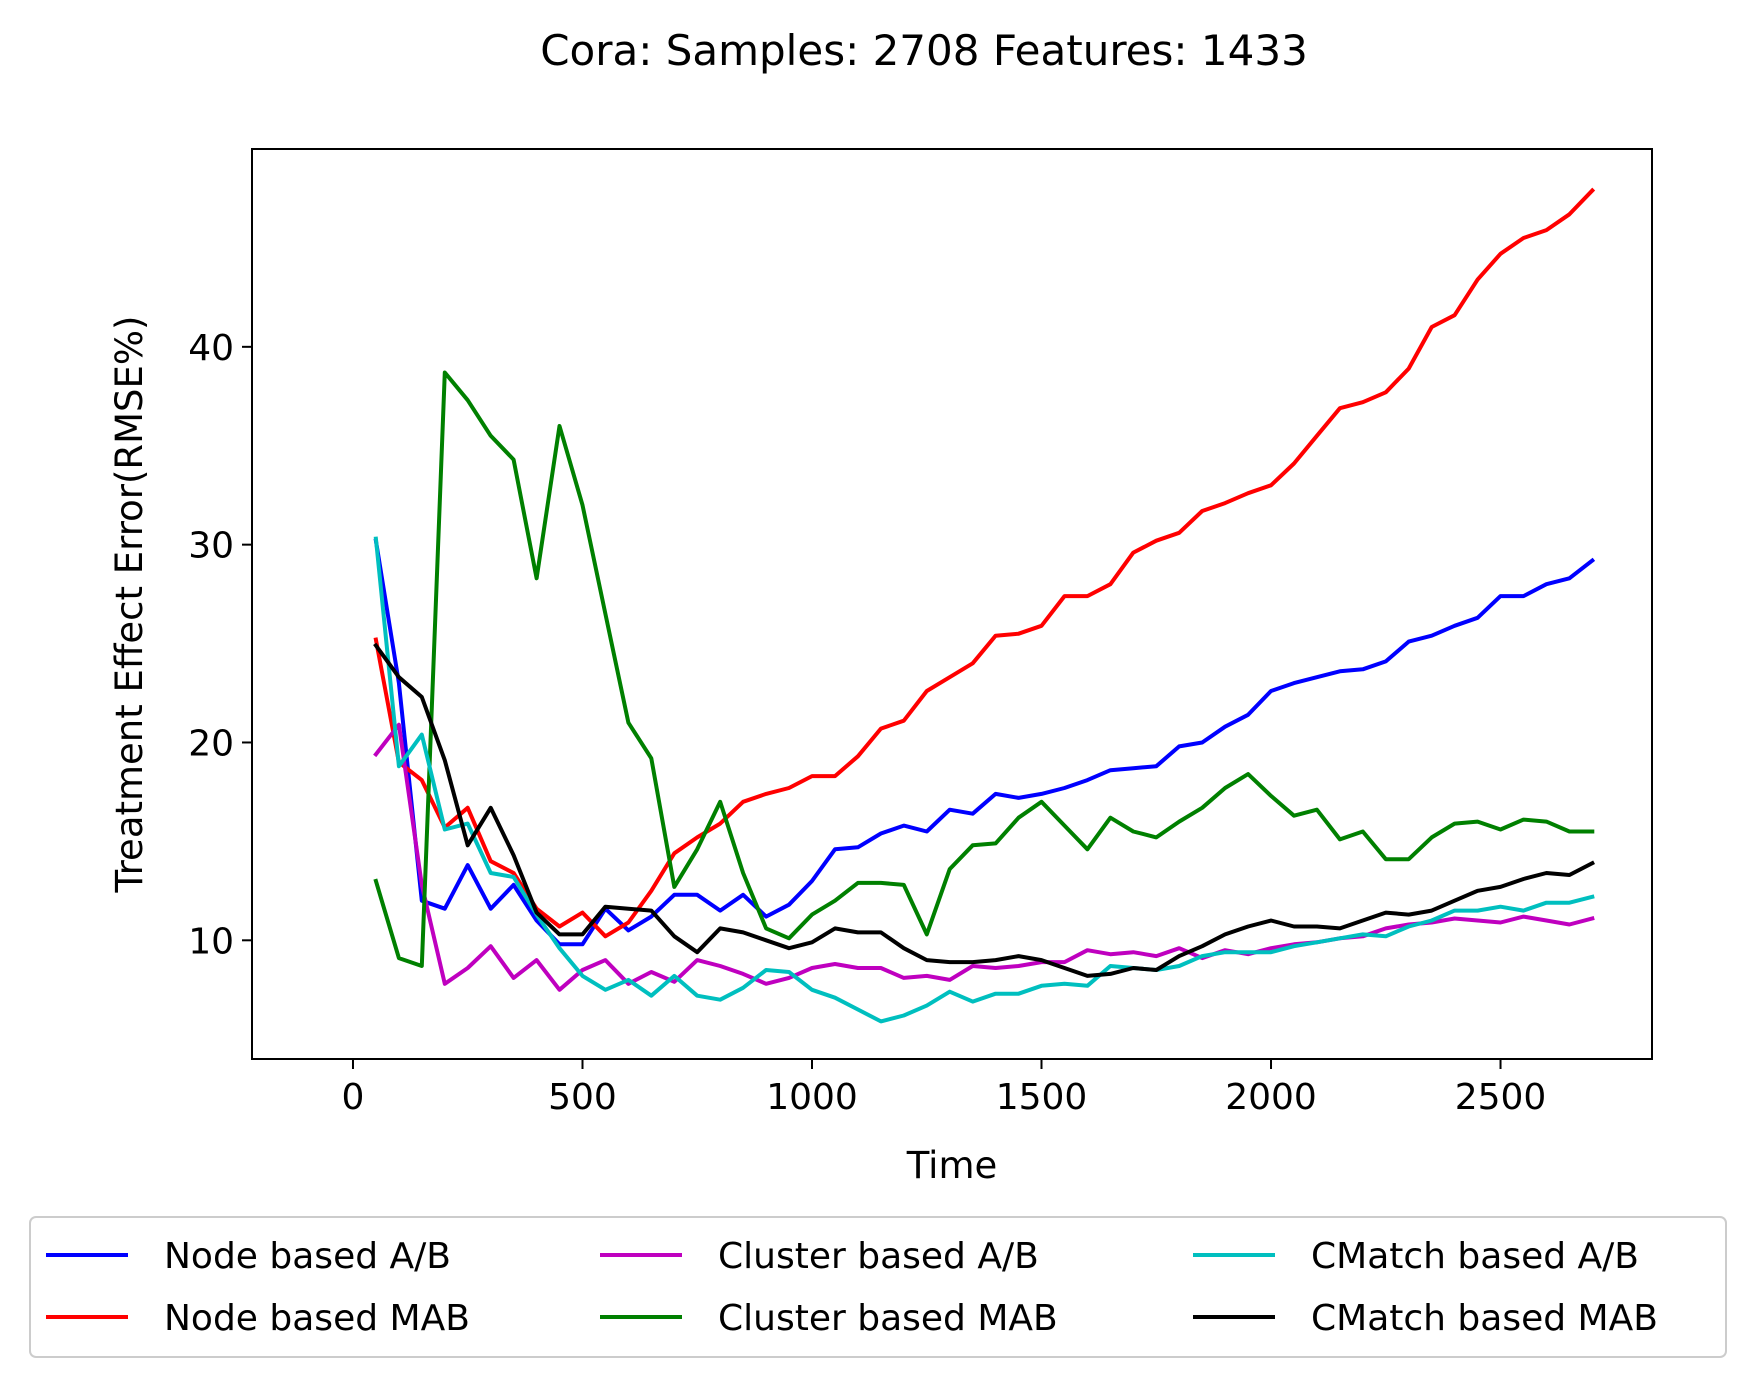 The width and height of the screenshot is (1758, 1382). I want to click on legend-entry: Node based A/B, so click(248, 1256).